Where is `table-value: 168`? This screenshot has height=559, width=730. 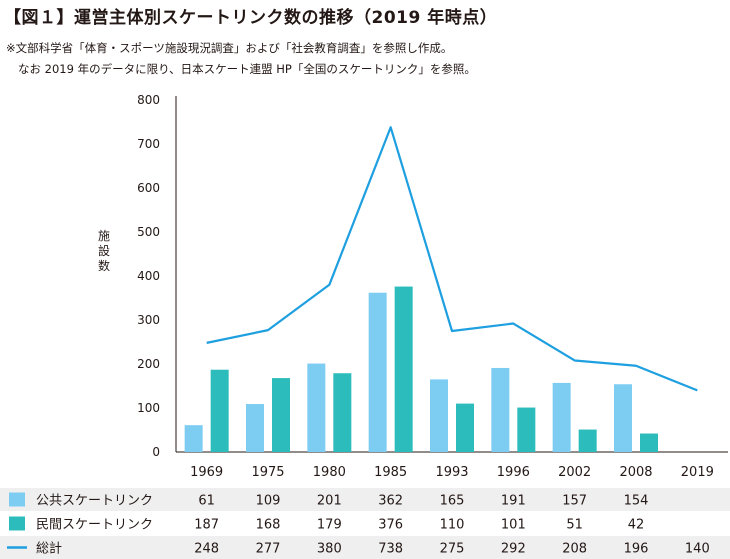 table-value: 168 is located at coordinates (268, 525).